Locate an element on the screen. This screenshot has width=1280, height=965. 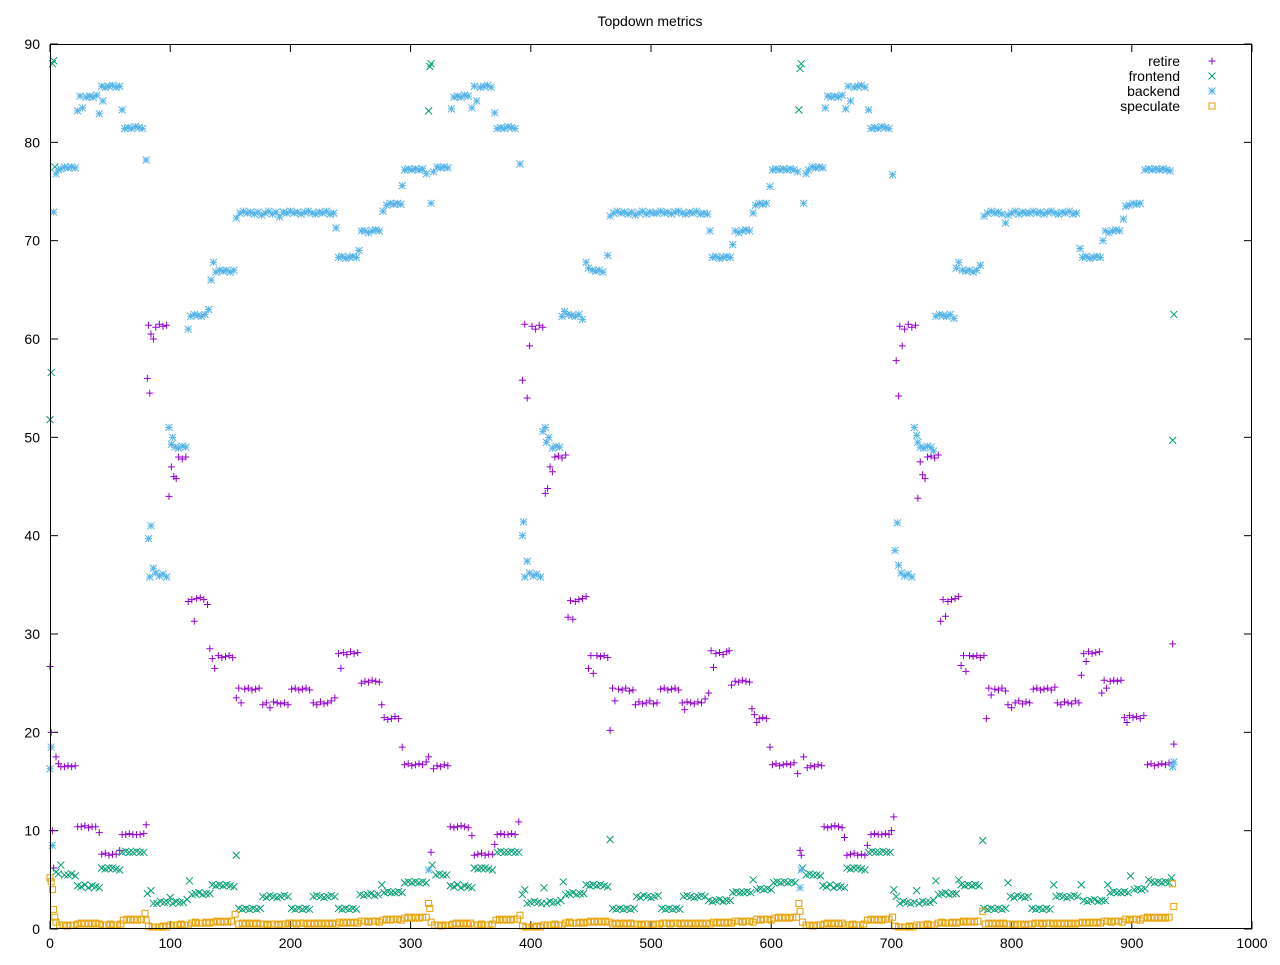
x-tick-label: 700 is located at coordinates (892, 943).